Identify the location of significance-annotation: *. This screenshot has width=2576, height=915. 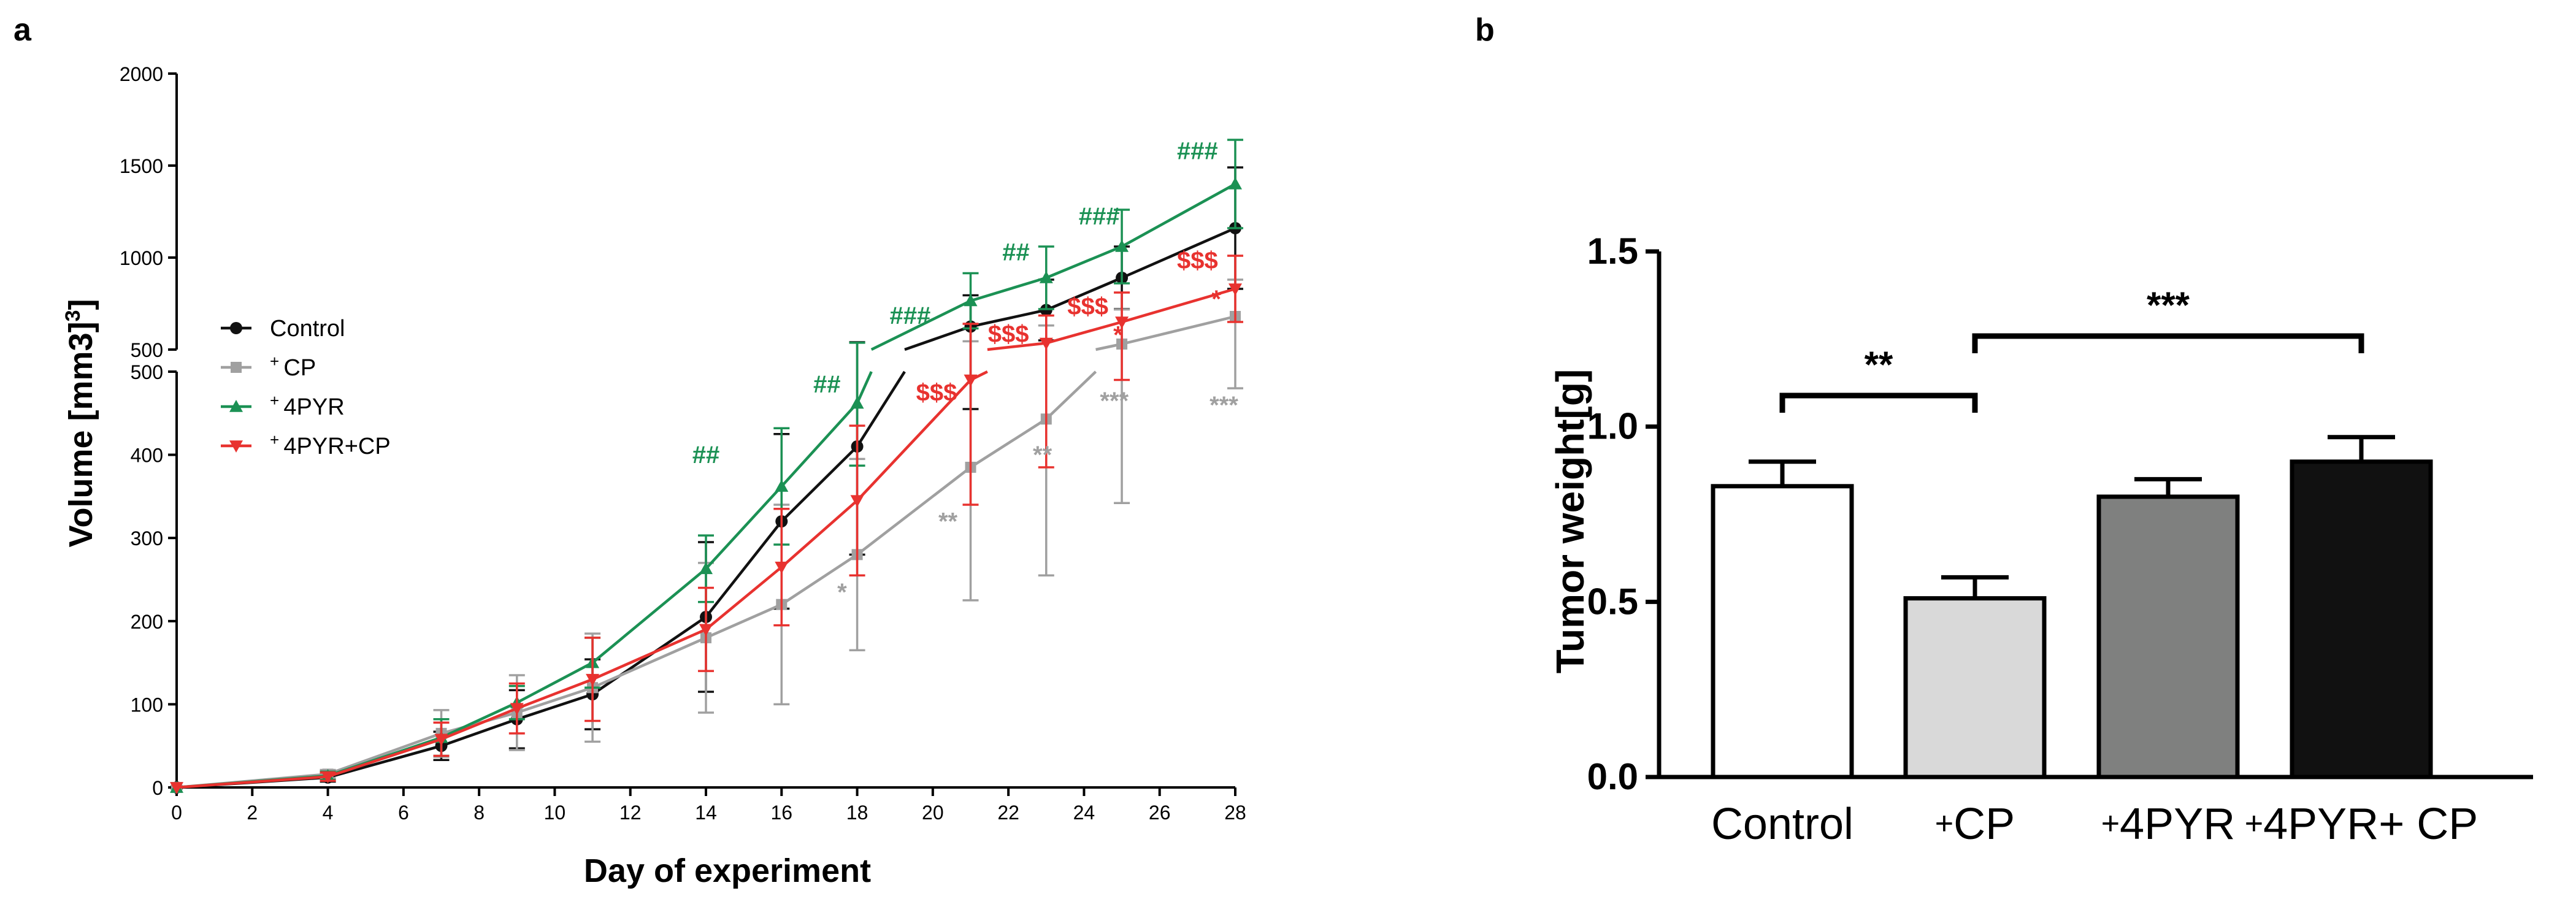
(842, 592).